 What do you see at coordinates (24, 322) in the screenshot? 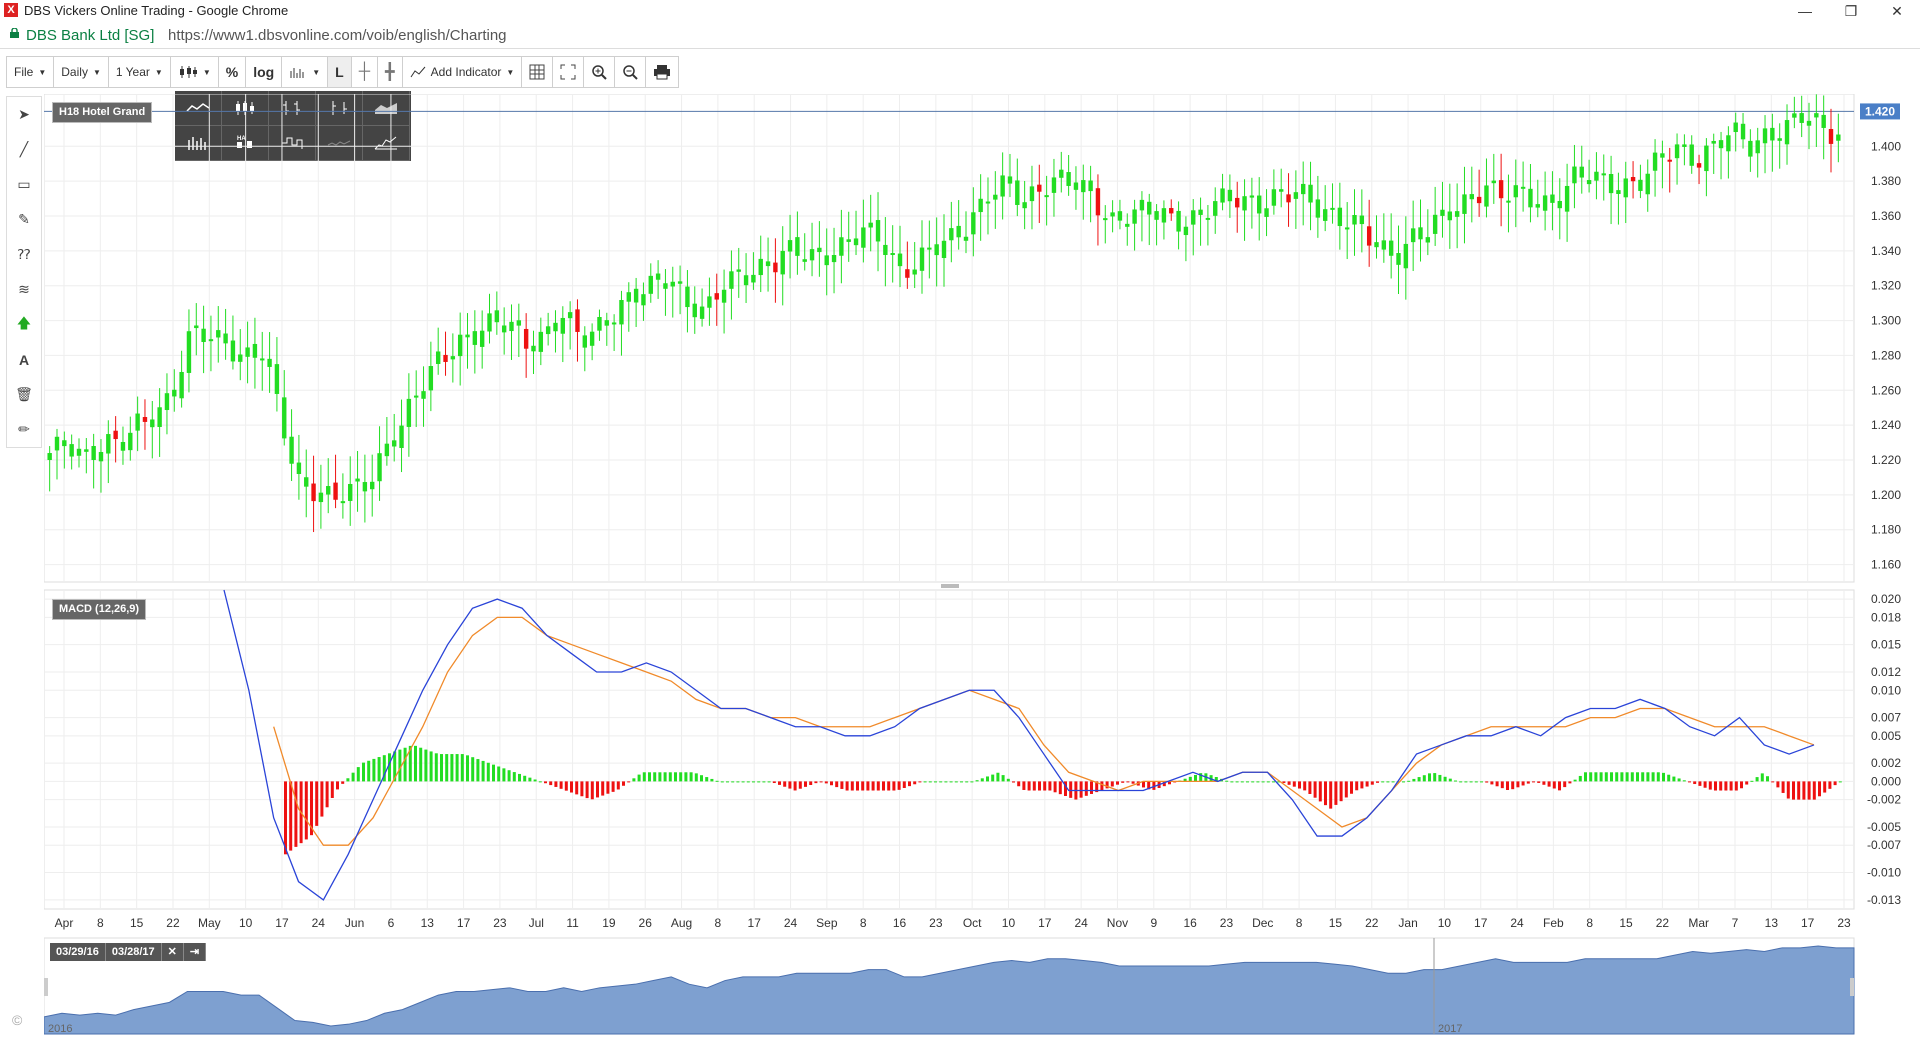
I see `arrow-up-icon: 🡅` at bounding box center [24, 322].